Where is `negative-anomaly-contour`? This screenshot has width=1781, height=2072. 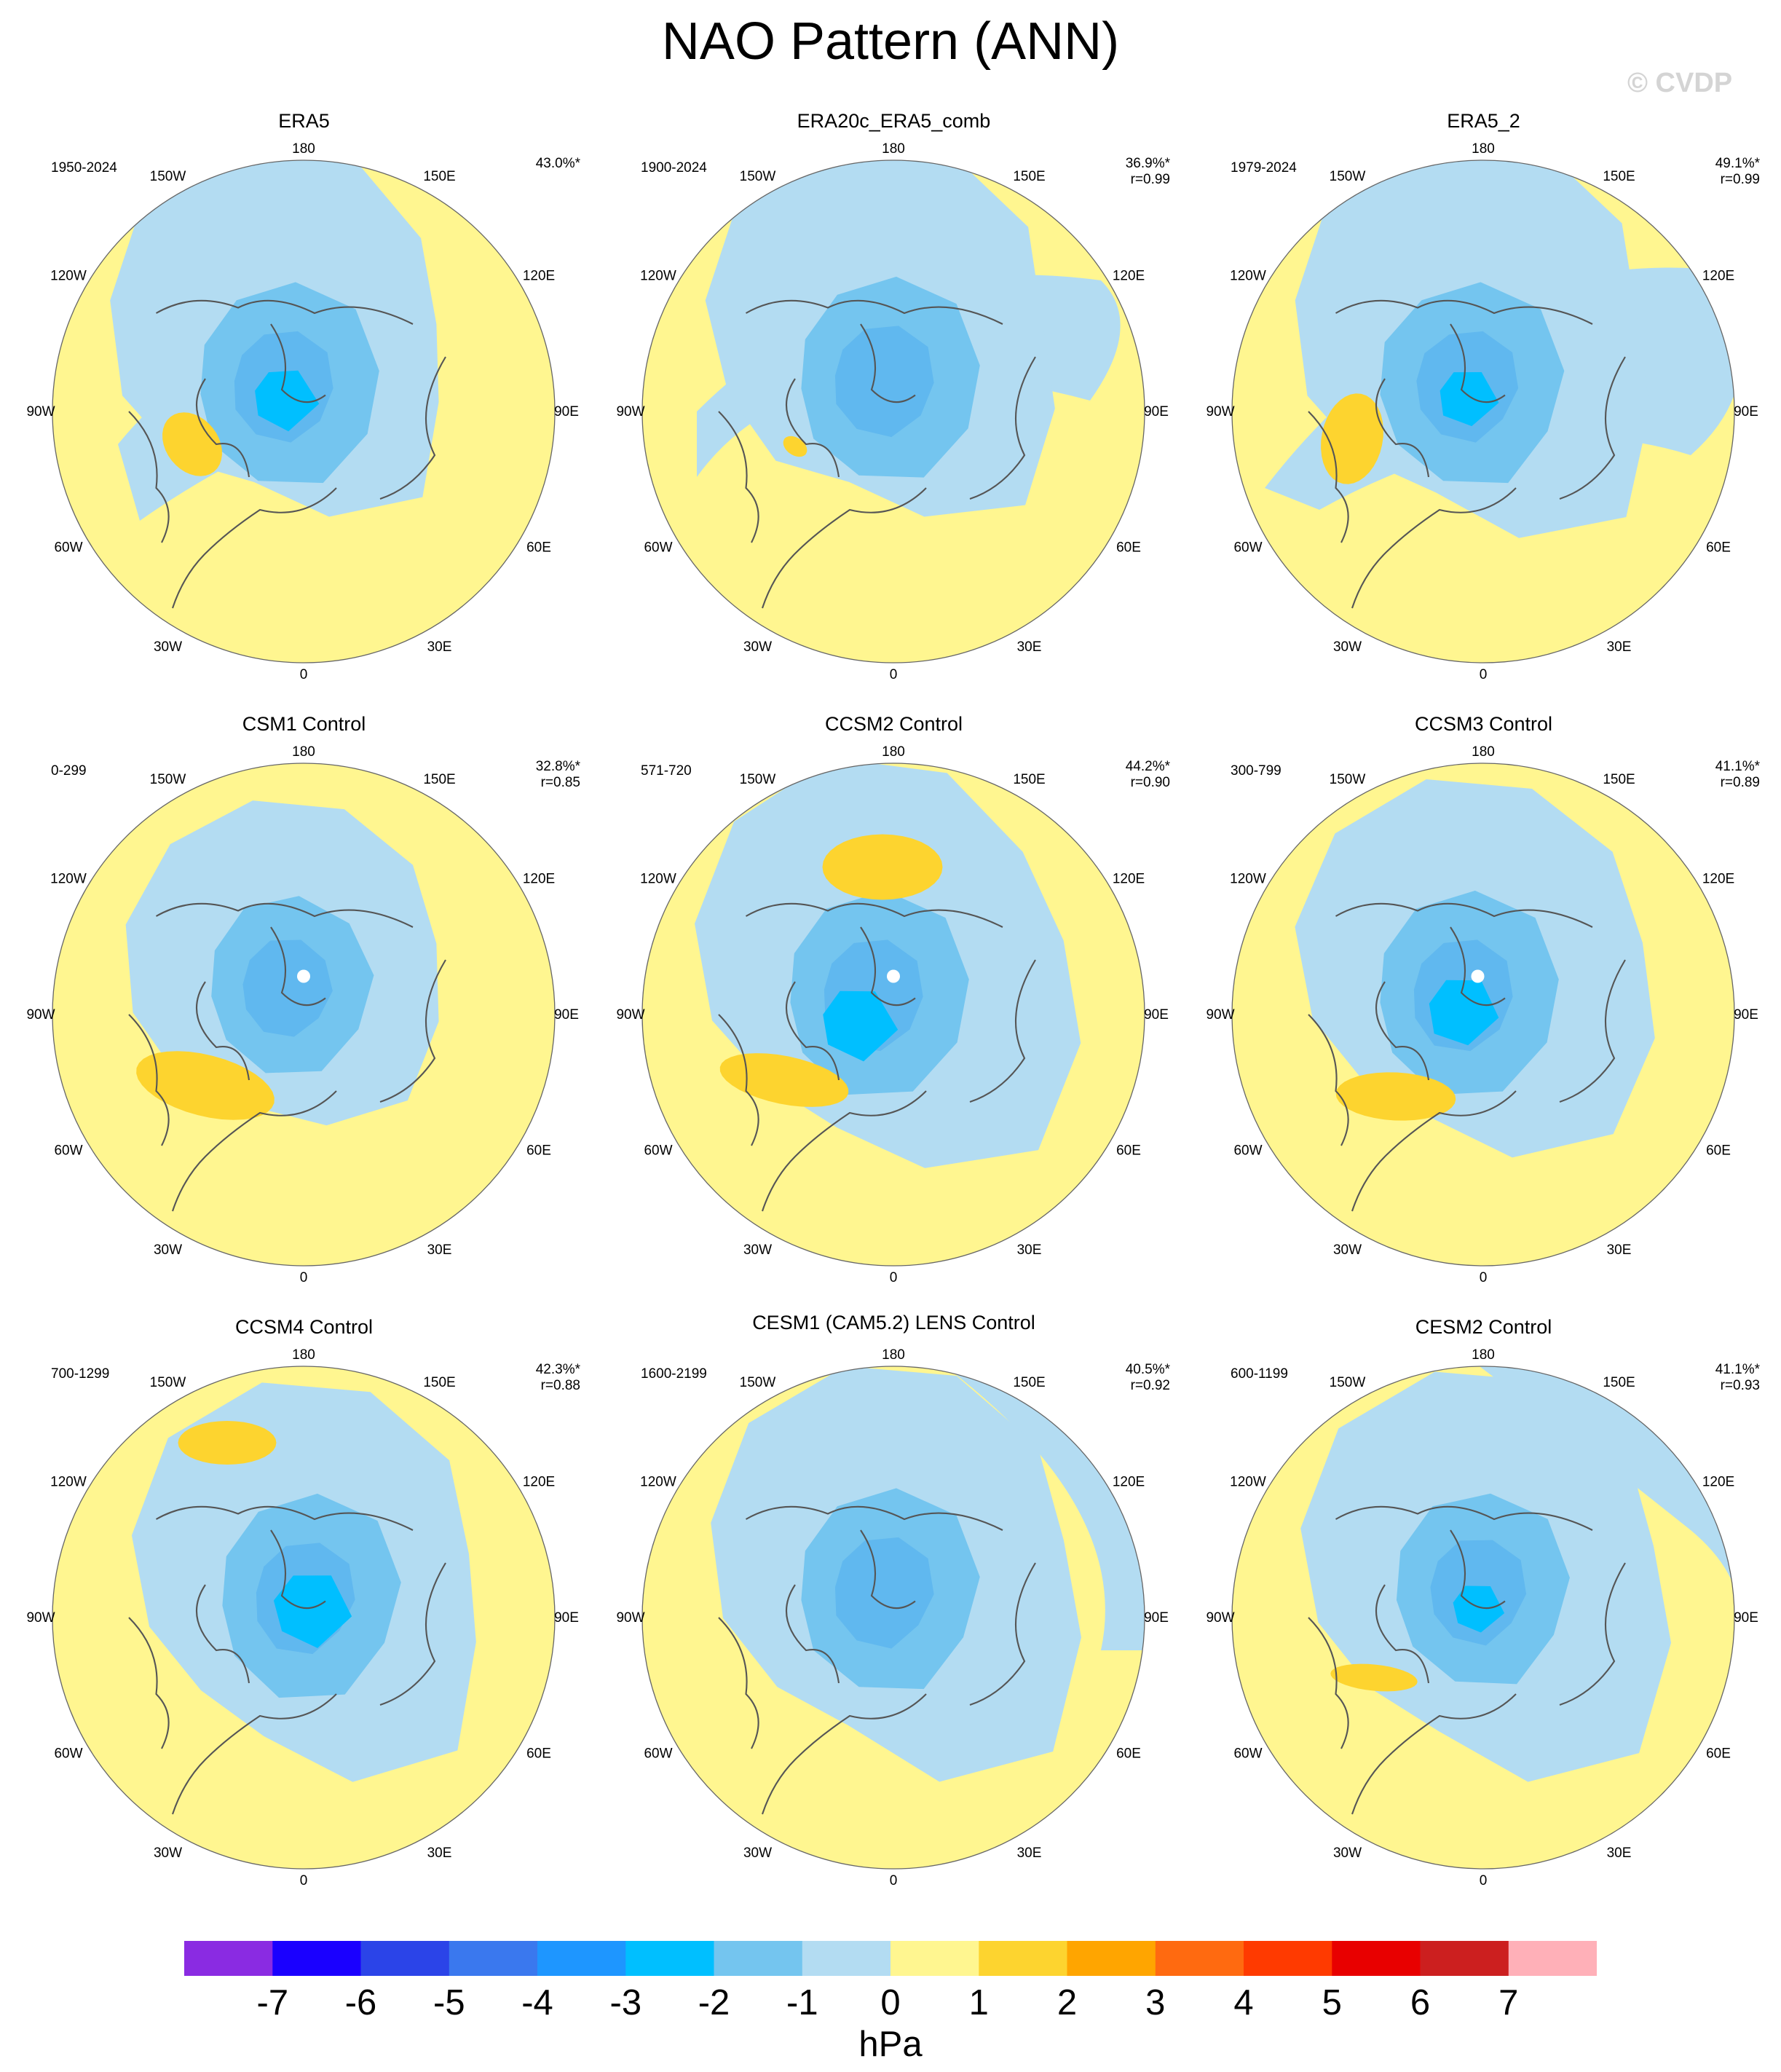 negative-anomaly-contour is located at coordinates (884, 382).